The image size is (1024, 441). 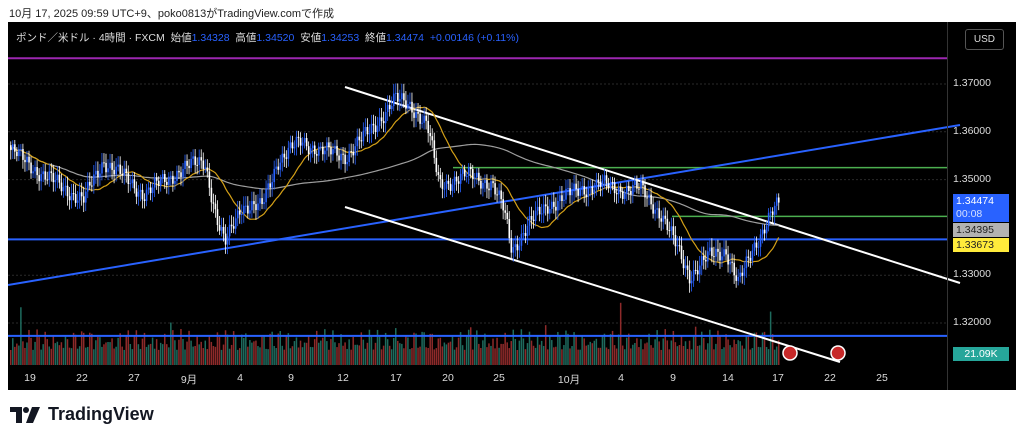 What do you see at coordinates (82, 414) in the screenshot?
I see `tradingview-logo: TradingView` at bounding box center [82, 414].